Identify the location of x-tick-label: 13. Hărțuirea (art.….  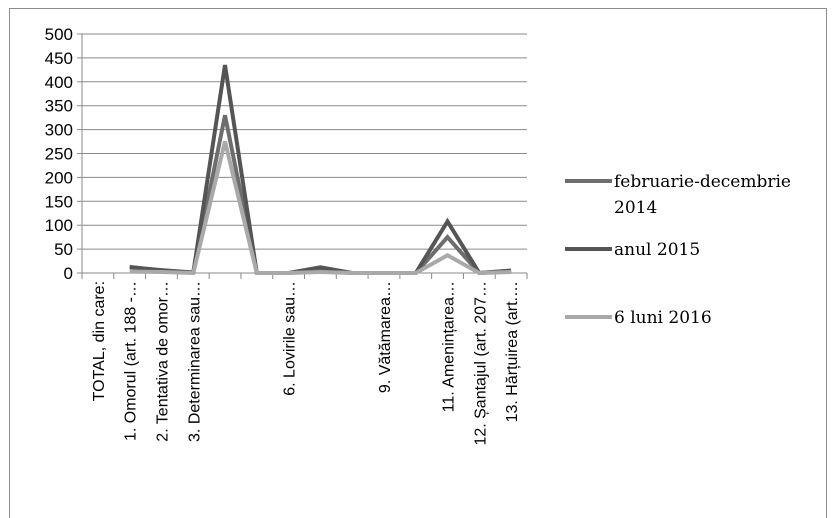
(512, 351).